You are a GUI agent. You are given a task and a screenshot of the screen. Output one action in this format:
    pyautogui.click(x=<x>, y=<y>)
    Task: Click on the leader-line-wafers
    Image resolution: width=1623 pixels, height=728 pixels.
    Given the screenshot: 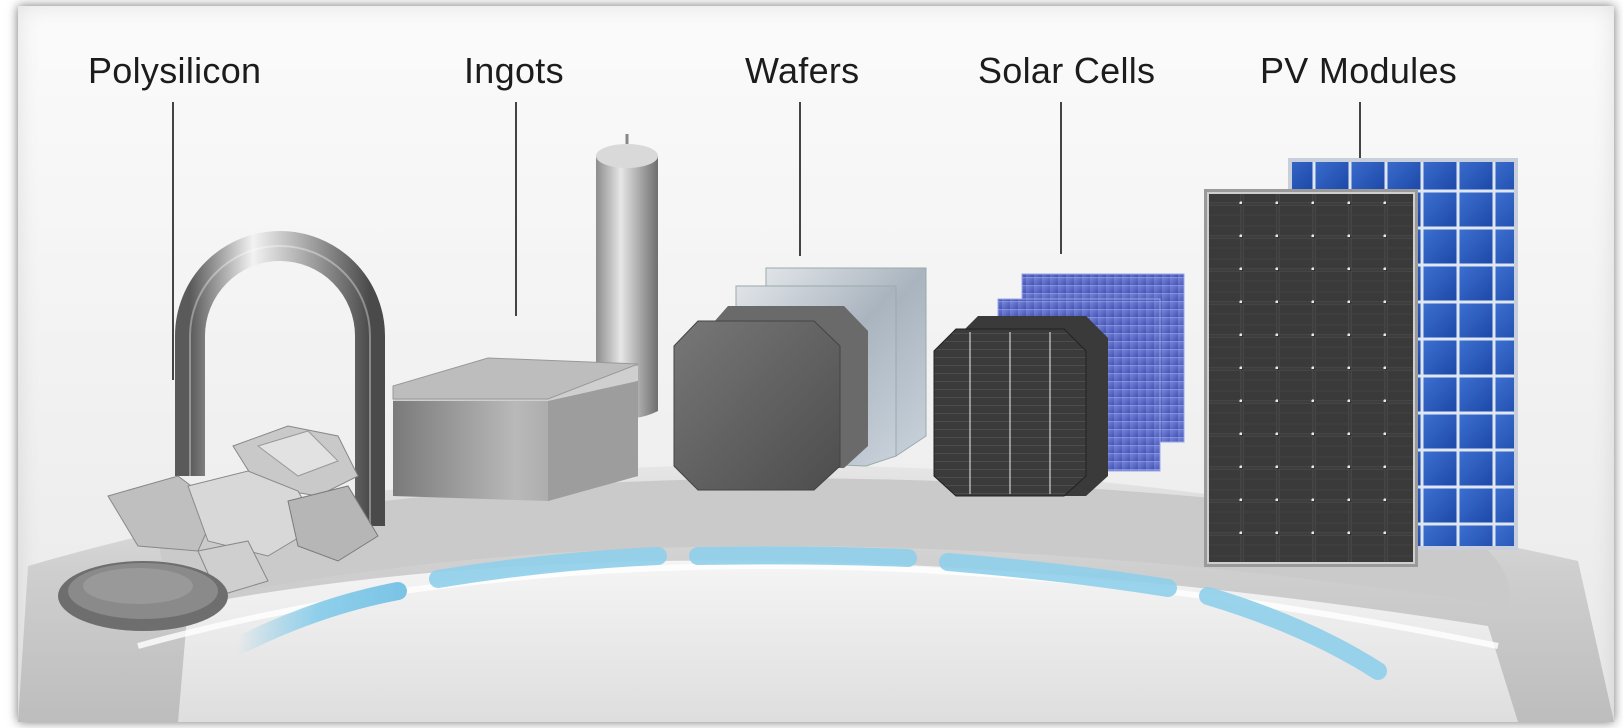 What is the action you would take?
    pyautogui.click(x=800, y=179)
    